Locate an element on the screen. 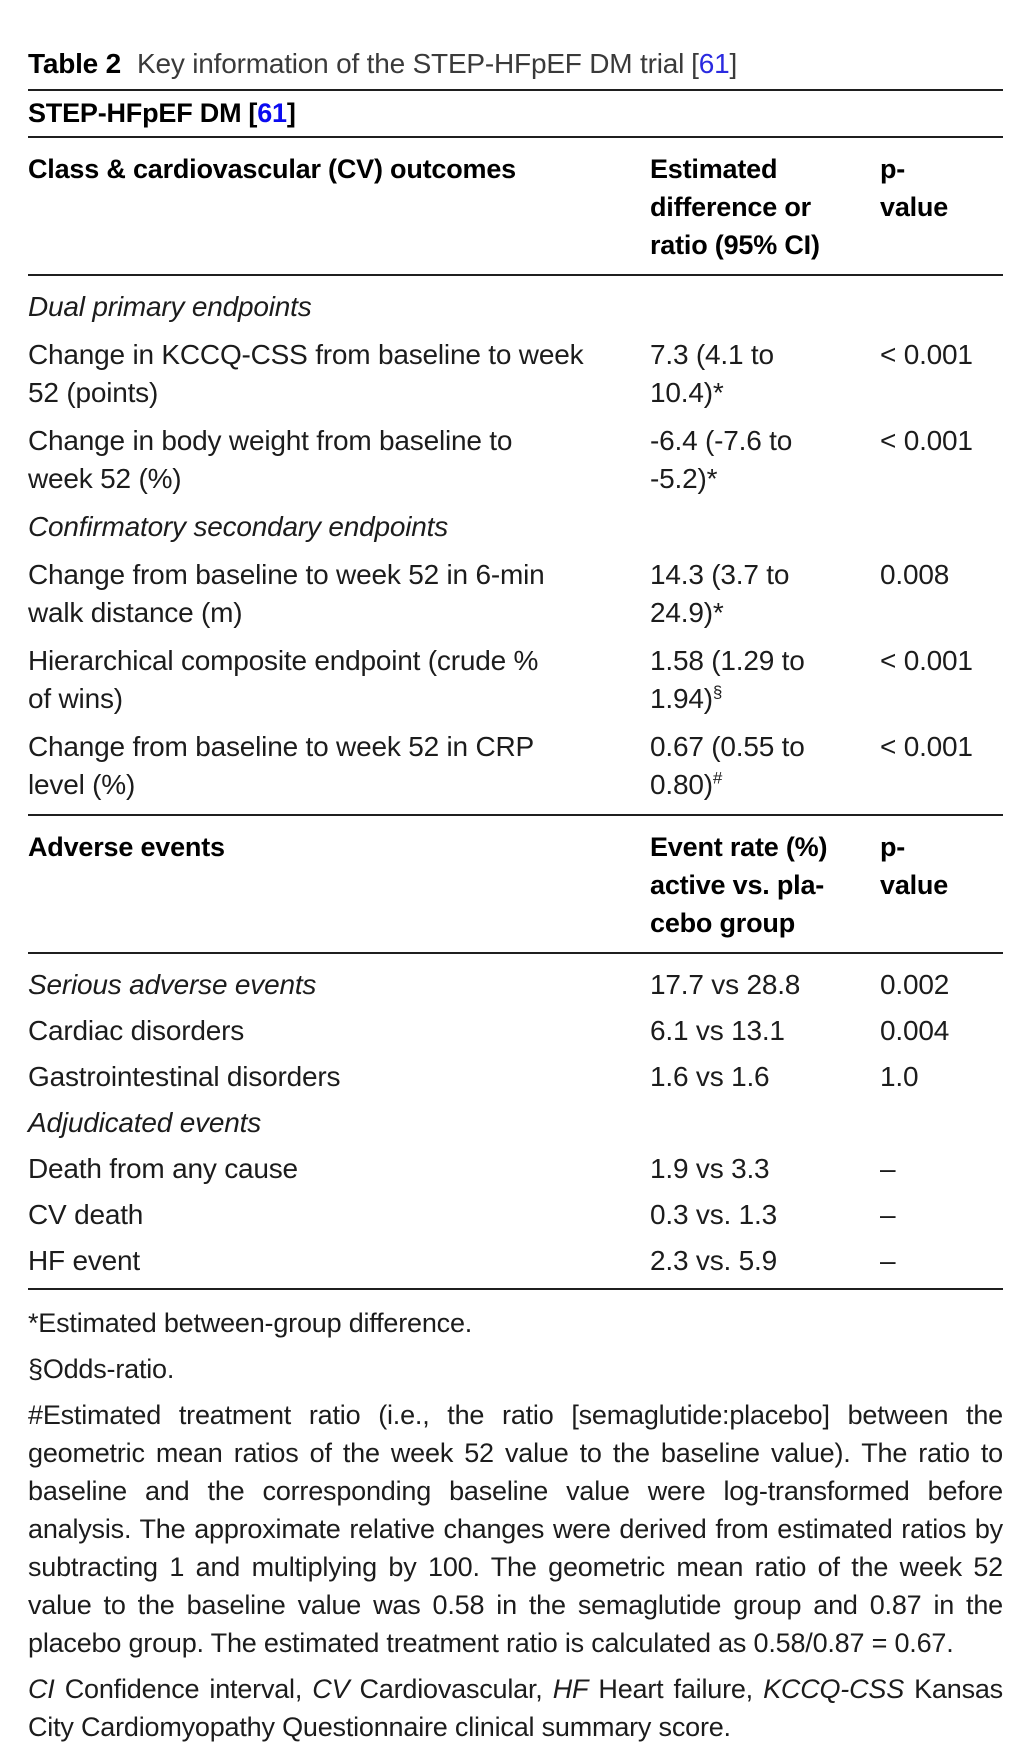 This screenshot has height=1763, width=1024. row-label: CV death is located at coordinates (86, 1214).